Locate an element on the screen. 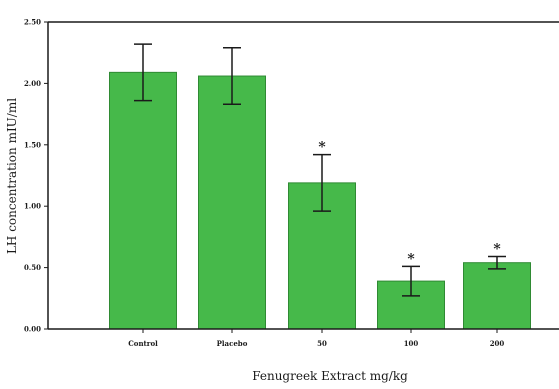 Image resolution: width=559 pixels, height=389 pixels. x-tick-label: Control is located at coordinates (143, 343).